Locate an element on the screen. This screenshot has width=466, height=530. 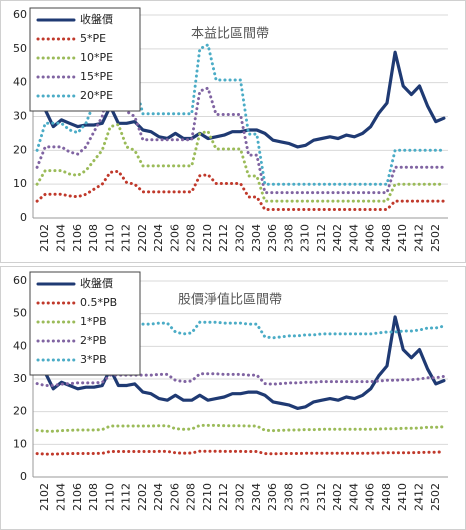
legend-label: 15*PE is located at coordinates (96, 76).